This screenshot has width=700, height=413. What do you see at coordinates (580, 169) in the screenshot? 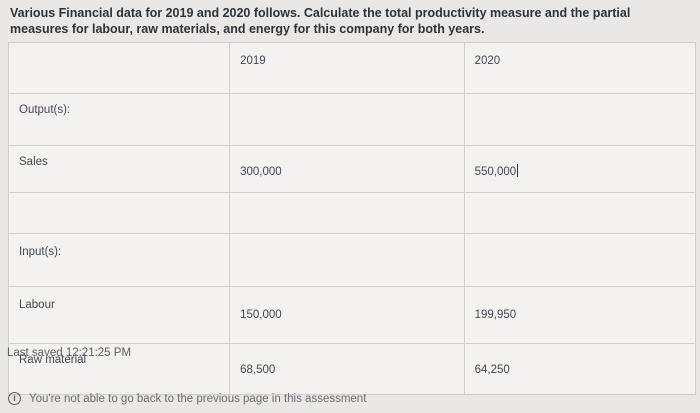
I see `sales-2020-value: 550,000` at bounding box center [580, 169].